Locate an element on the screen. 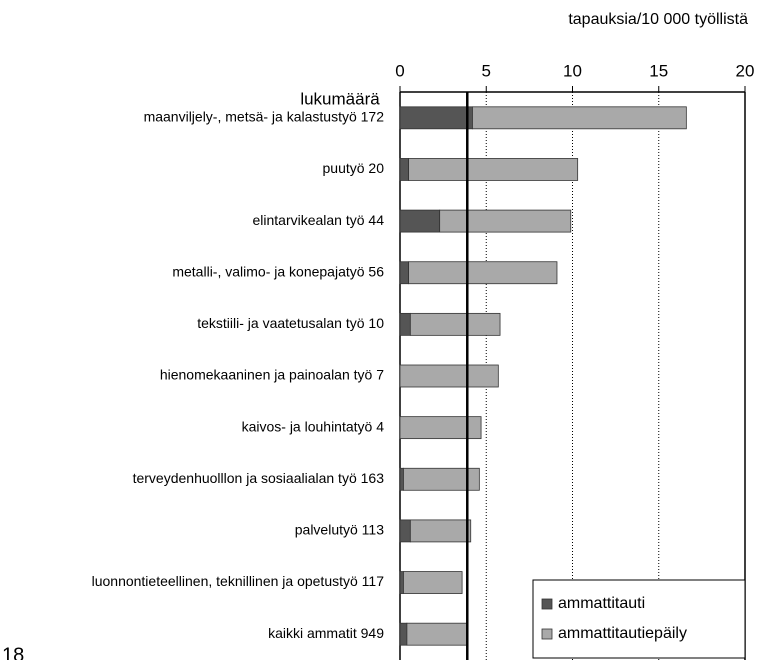 Image resolution: width=762 pixels, height=660 pixels. category-label: hienomekaaninen ja painoalan työ 7 is located at coordinates (272, 375).